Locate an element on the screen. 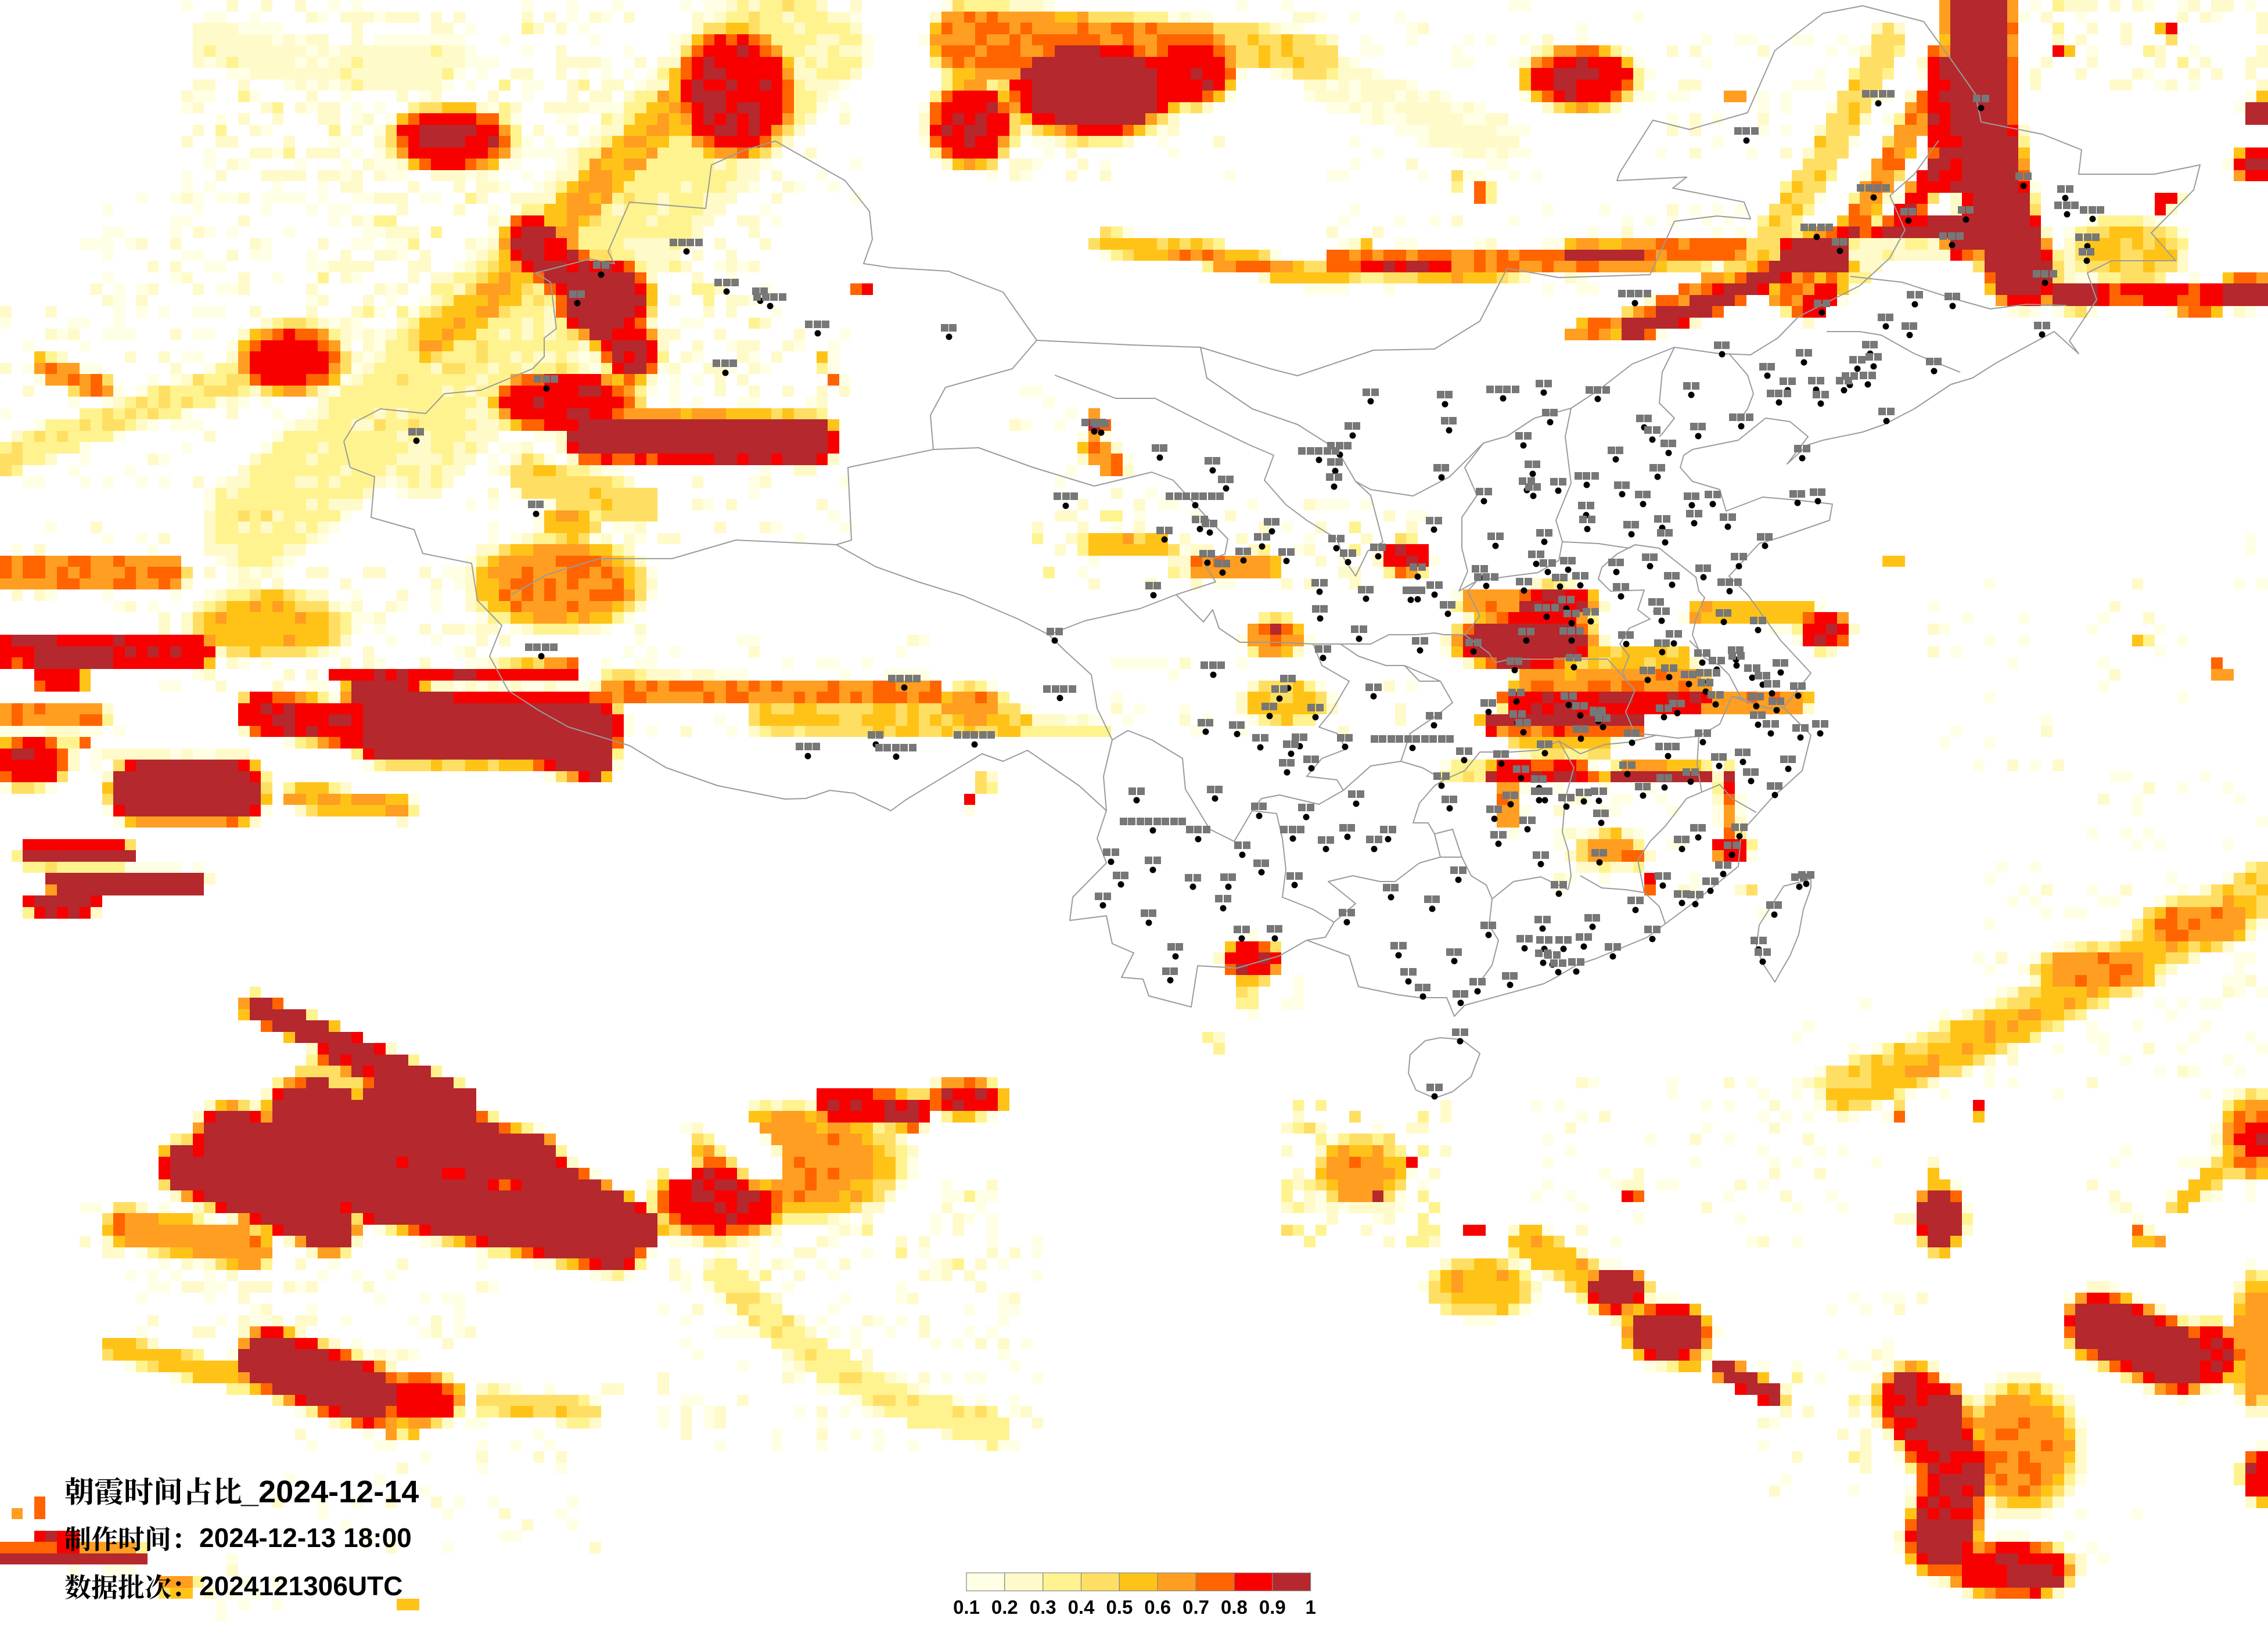 This screenshot has height=1626, width=2268. svg-text: _2024-12-14 is located at coordinates (329, 1491).